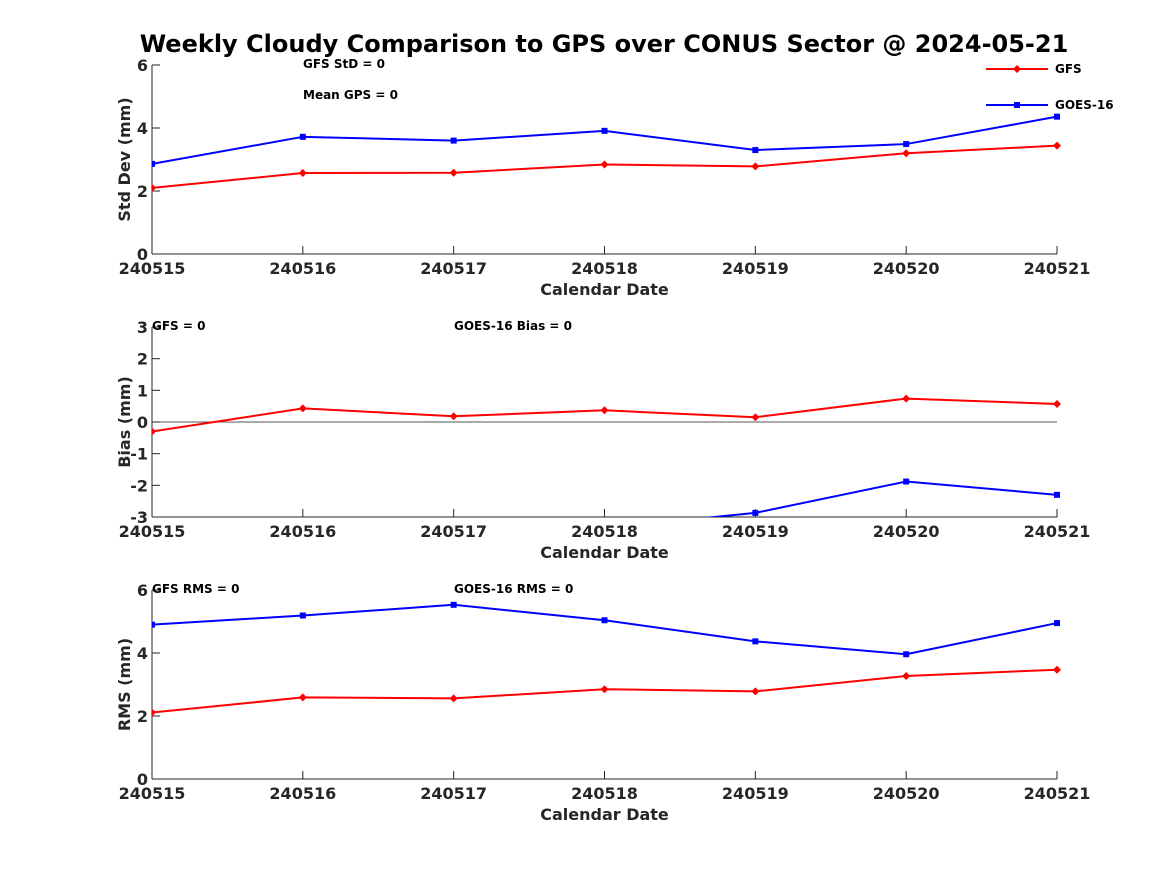 This screenshot has height=875, width=1167. I want to click on y-tick-label: -2, so click(139, 485).